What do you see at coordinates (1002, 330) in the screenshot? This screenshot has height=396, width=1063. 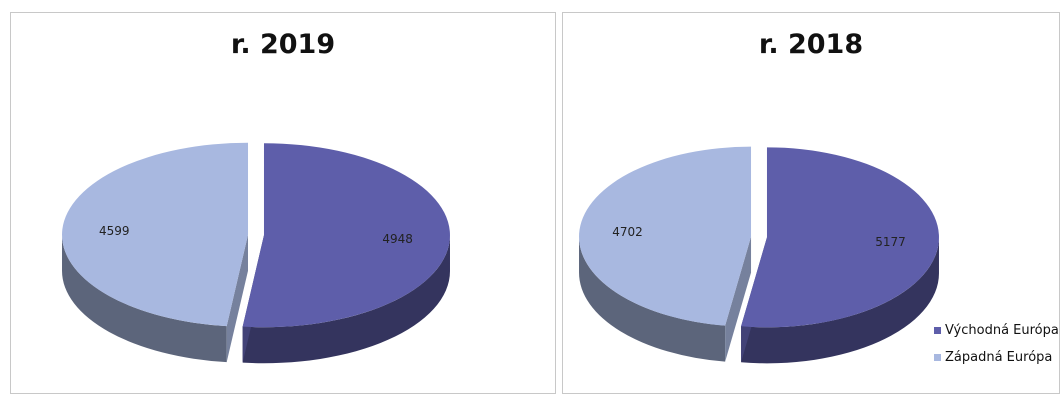 I see `legend-label: Východná Európa` at bounding box center [1002, 330].